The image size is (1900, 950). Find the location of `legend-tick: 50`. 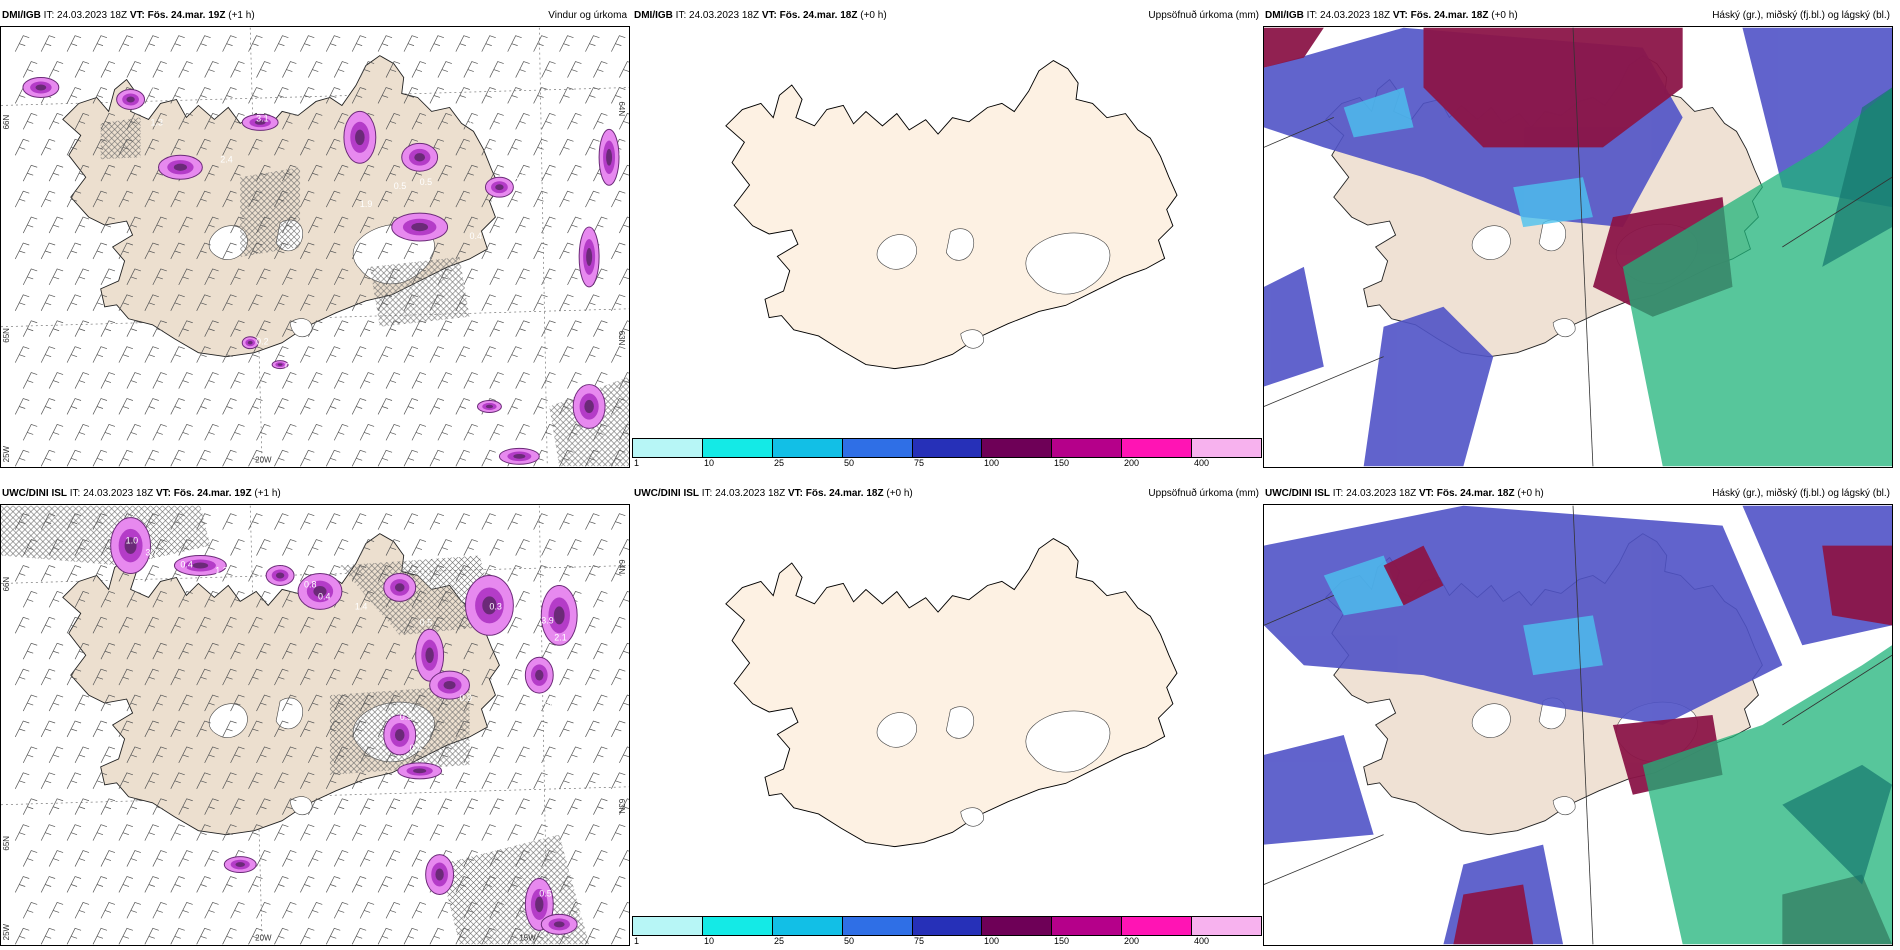

legend-tick: 50 is located at coordinates (849, 463).